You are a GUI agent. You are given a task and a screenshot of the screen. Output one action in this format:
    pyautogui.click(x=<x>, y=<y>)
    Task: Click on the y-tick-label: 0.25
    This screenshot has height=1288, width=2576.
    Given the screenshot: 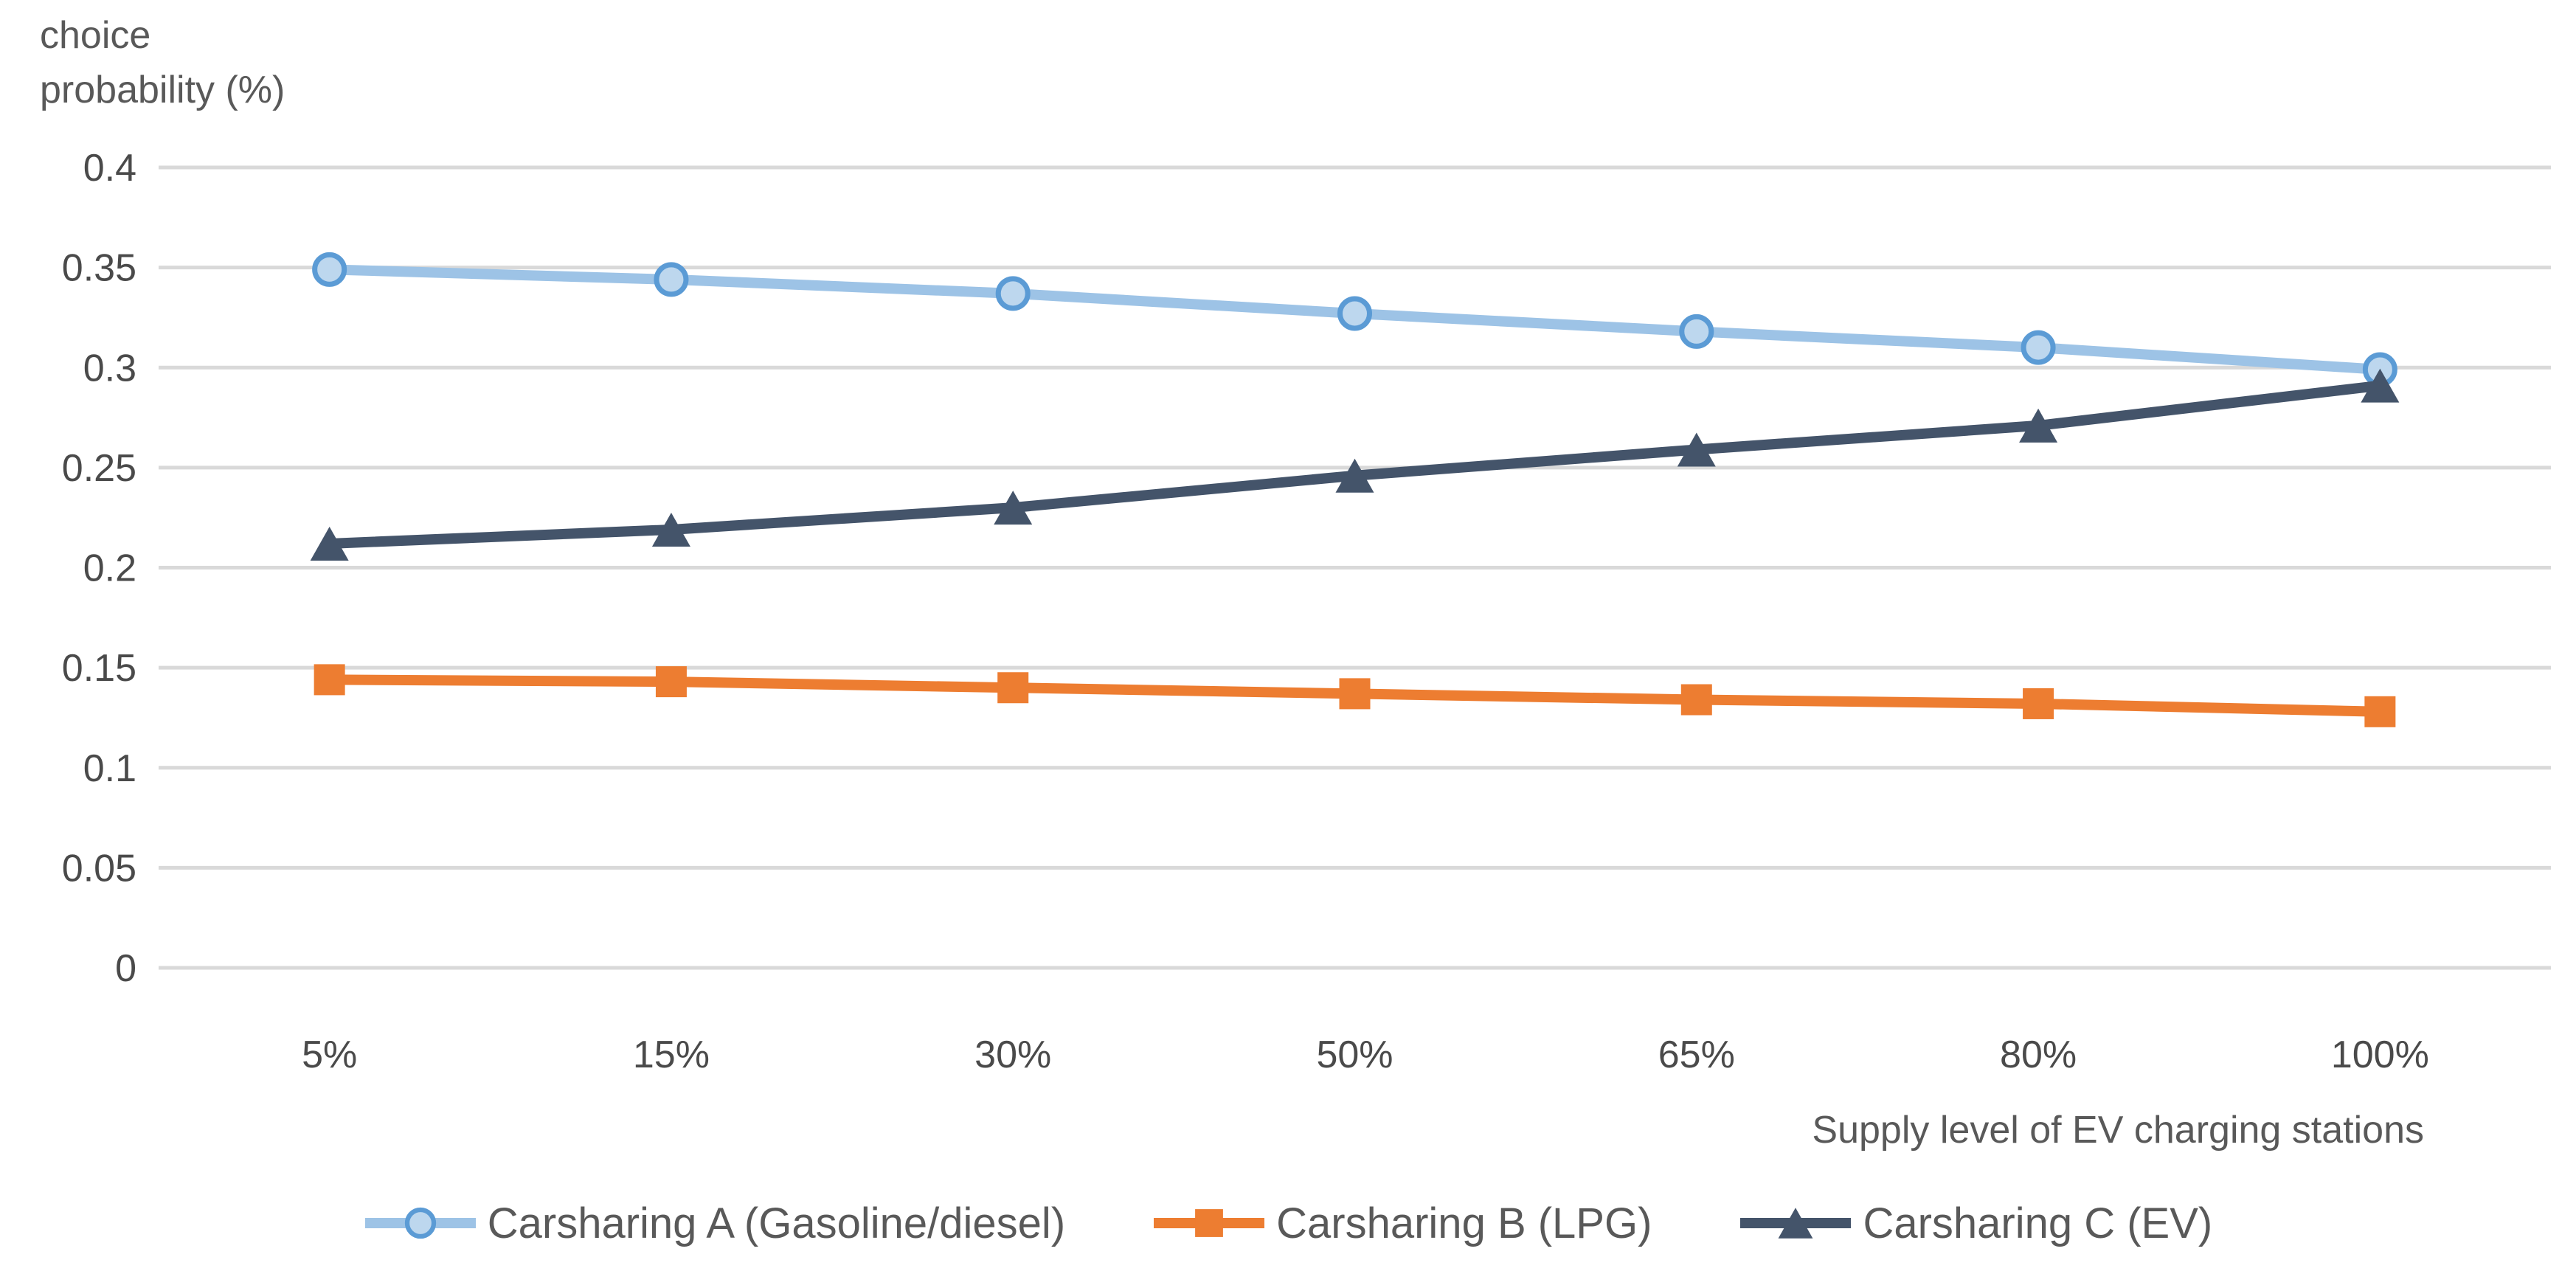 What is the action you would take?
    pyautogui.click(x=99, y=469)
    